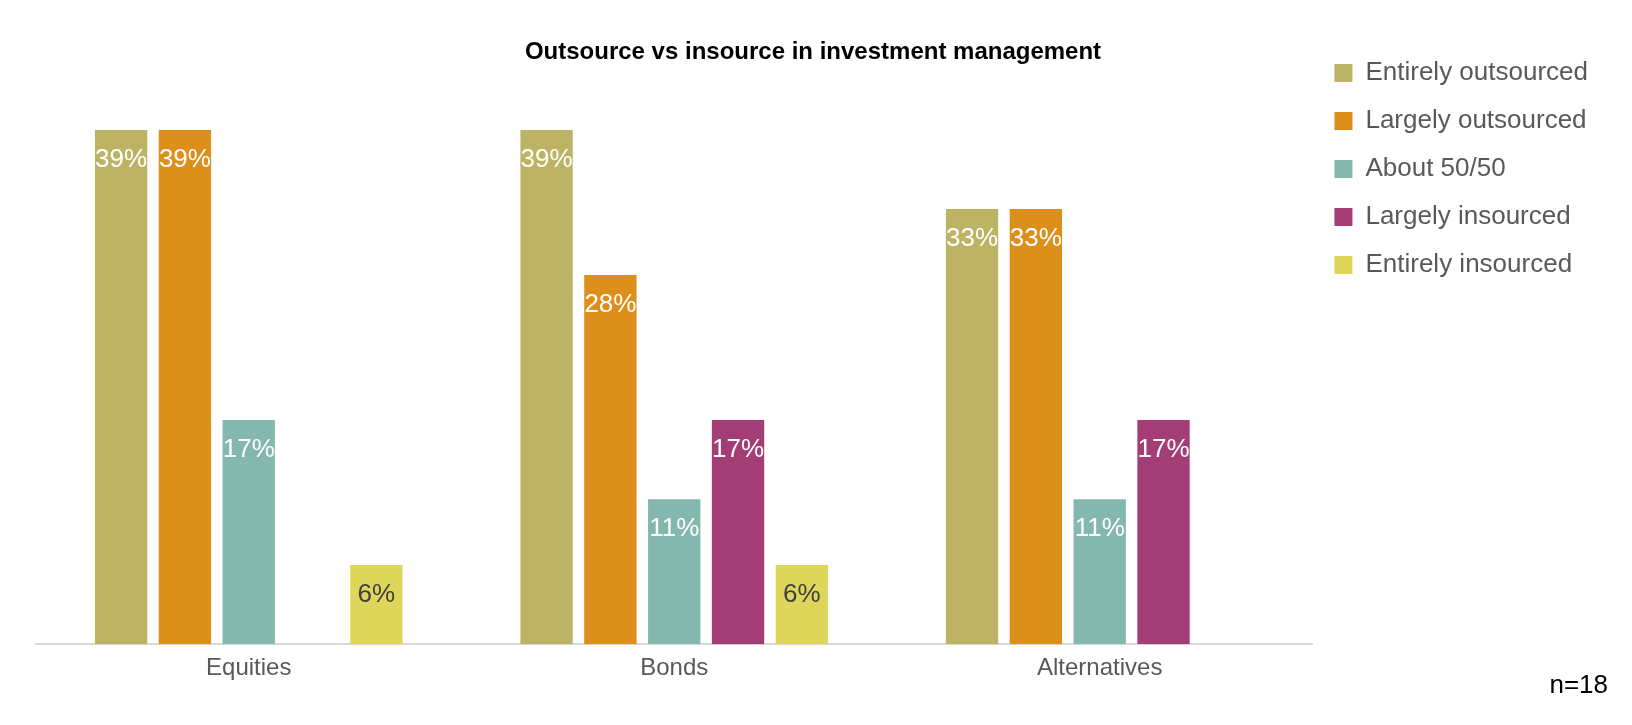  I want to click on chart-title: Outsource vs insource in investment management, so click(813, 51).